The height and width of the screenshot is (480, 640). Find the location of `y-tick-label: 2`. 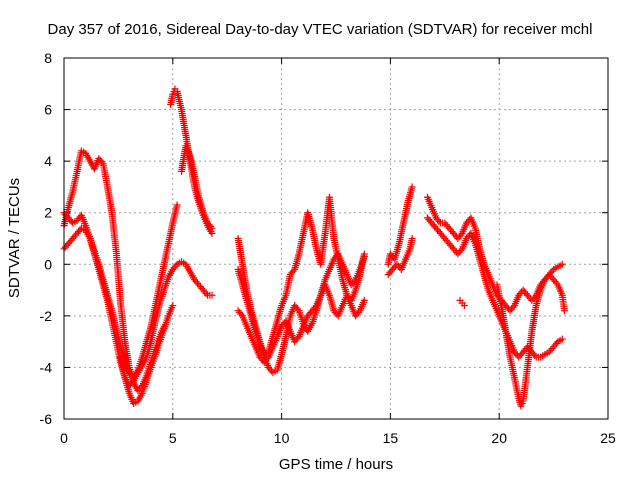

y-tick-label: 2 is located at coordinates (48, 213).